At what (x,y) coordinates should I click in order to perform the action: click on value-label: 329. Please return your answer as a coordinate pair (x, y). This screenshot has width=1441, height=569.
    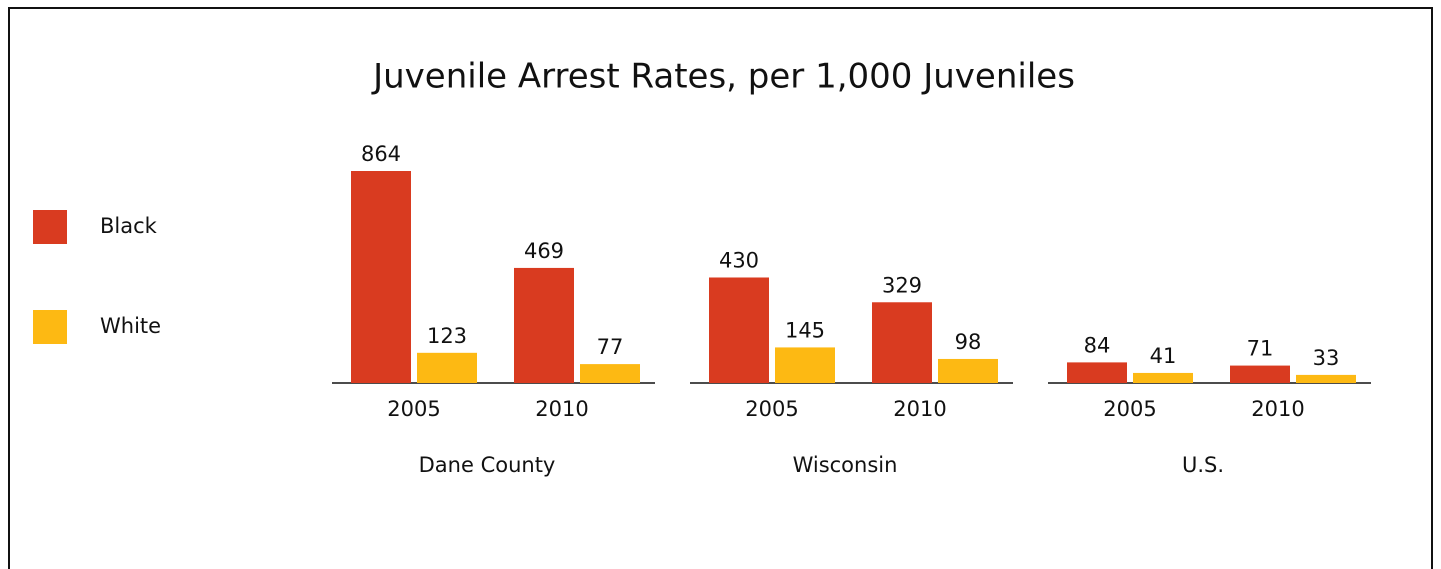
    Looking at the image, I should click on (902, 285).